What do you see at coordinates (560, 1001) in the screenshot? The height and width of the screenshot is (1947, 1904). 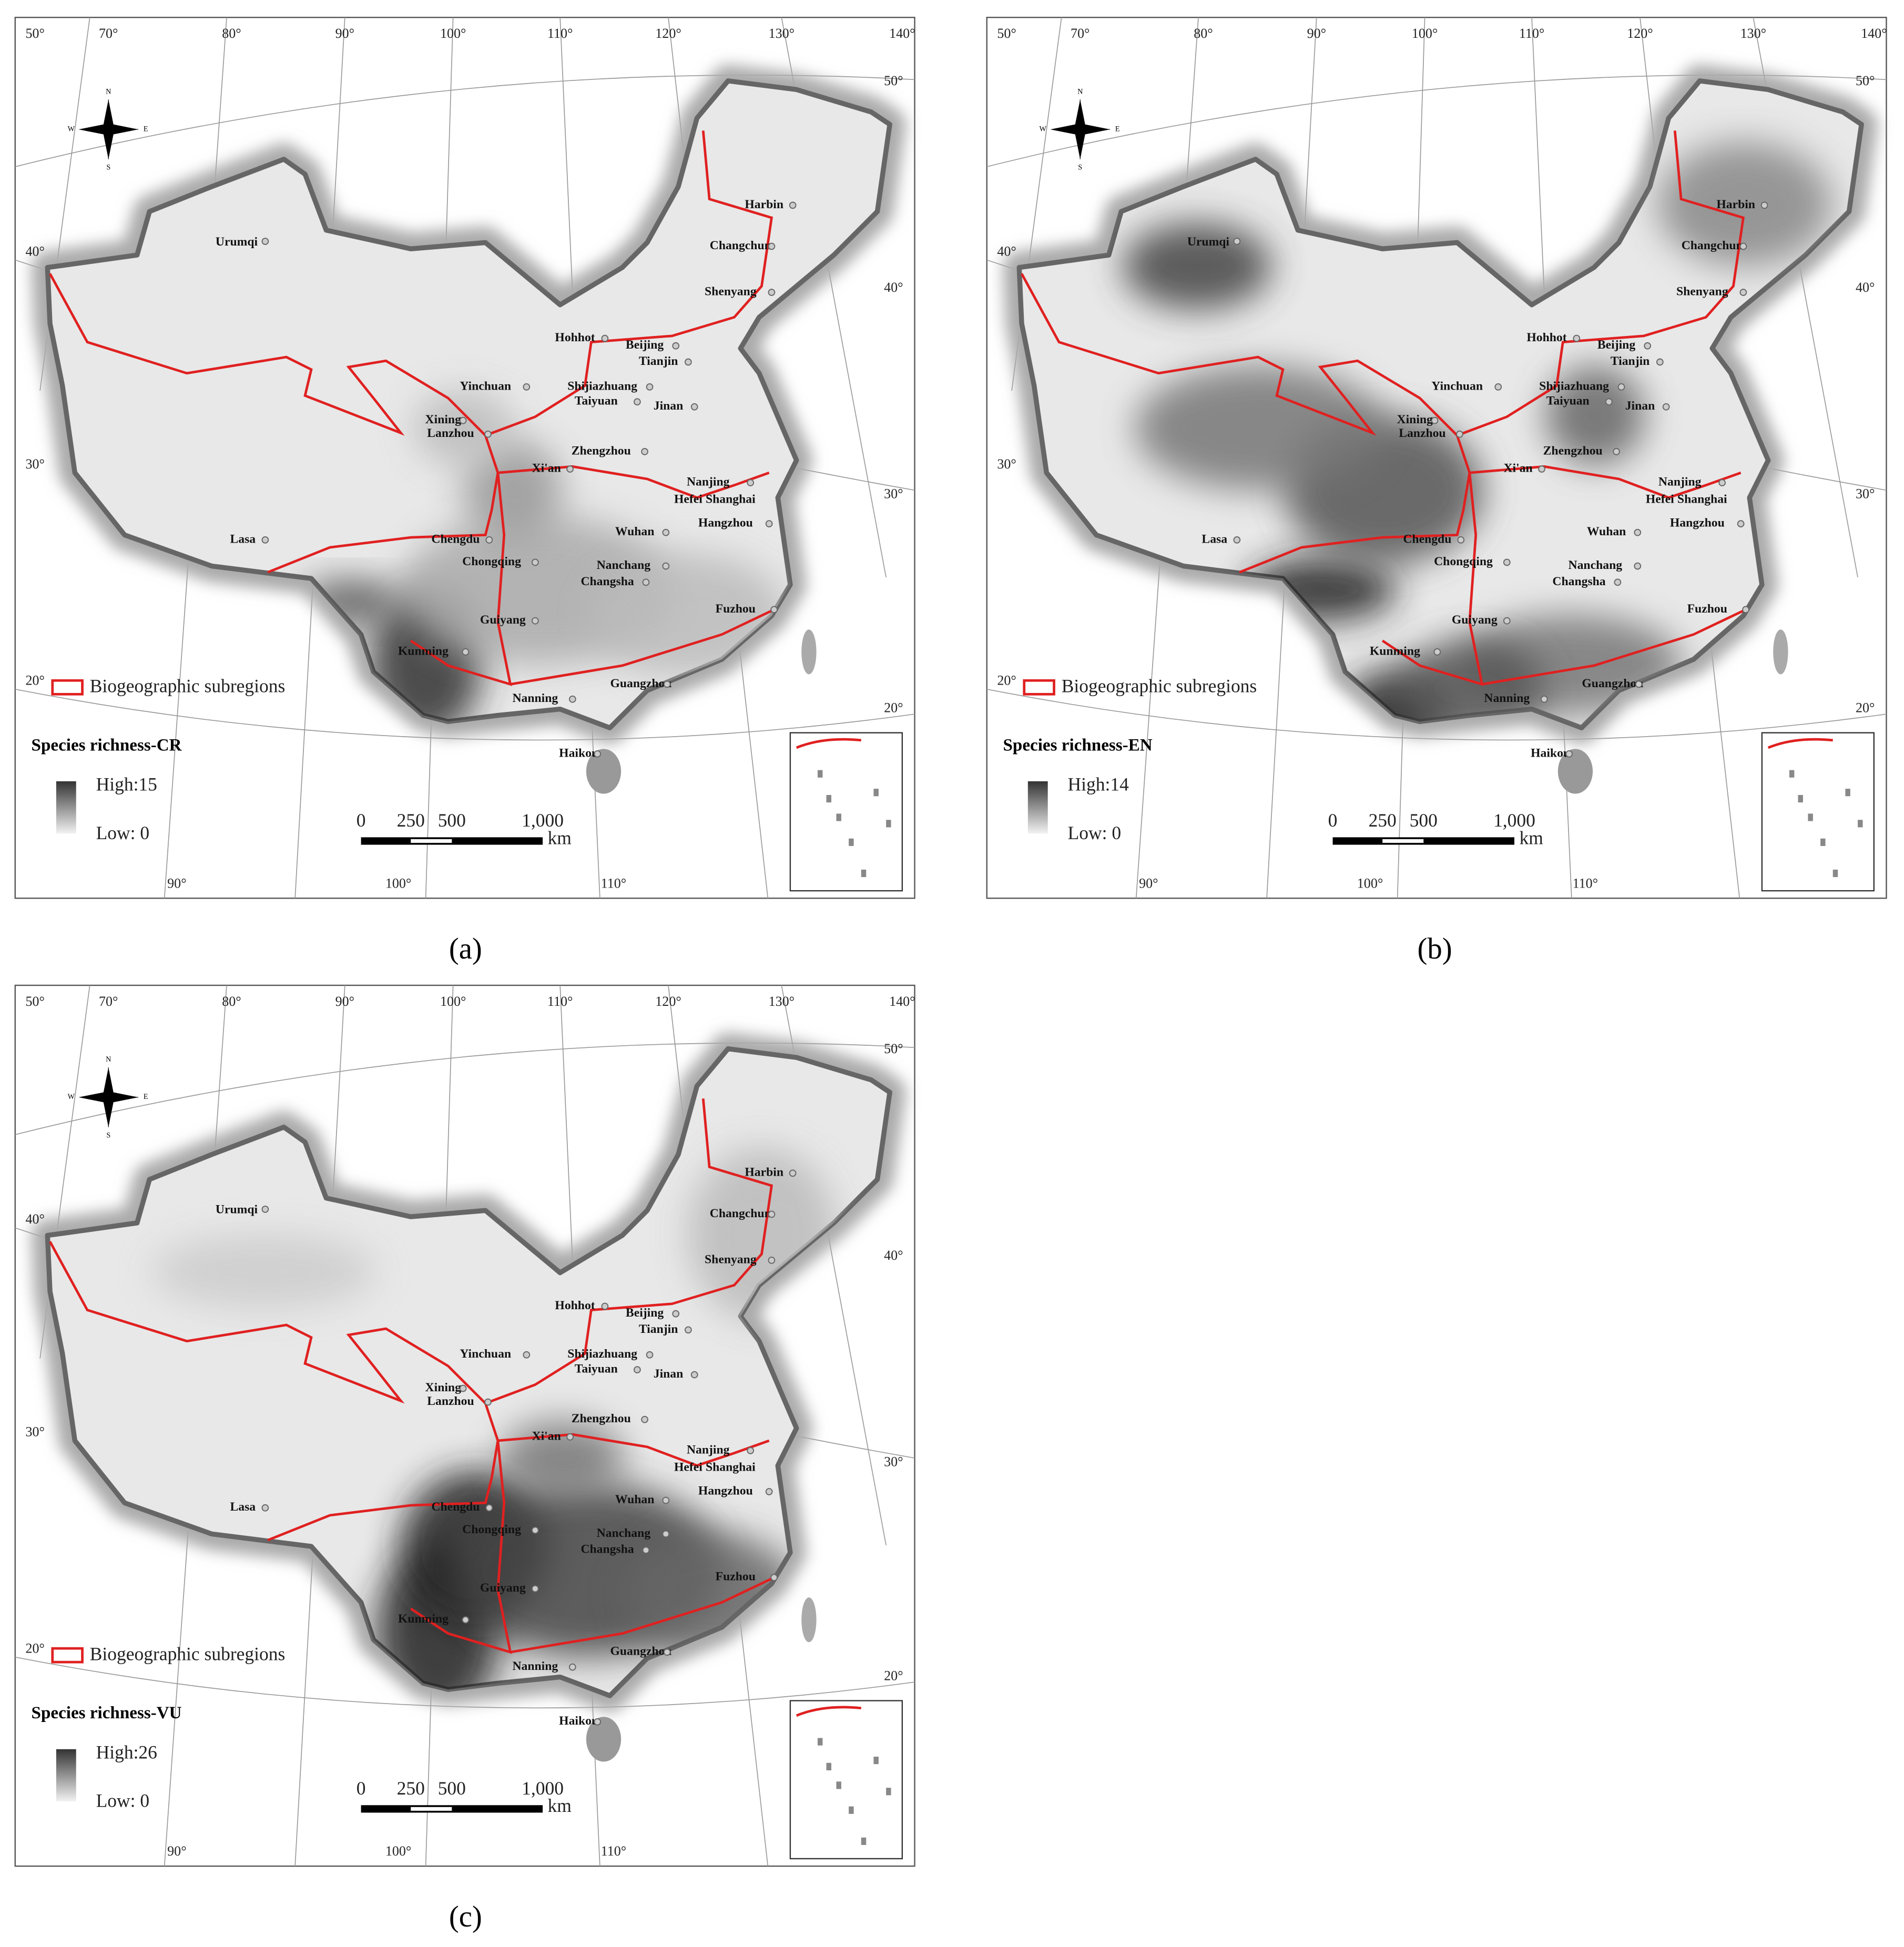 I see `longitude-label: 110°` at bounding box center [560, 1001].